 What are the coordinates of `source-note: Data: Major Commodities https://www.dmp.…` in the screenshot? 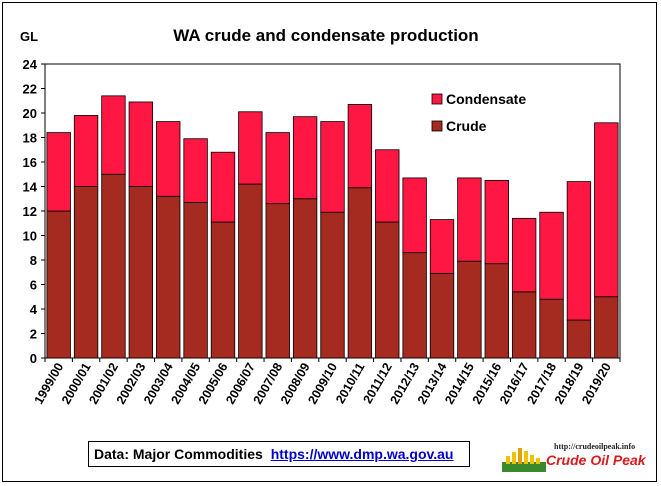 It's located at (279, 454).